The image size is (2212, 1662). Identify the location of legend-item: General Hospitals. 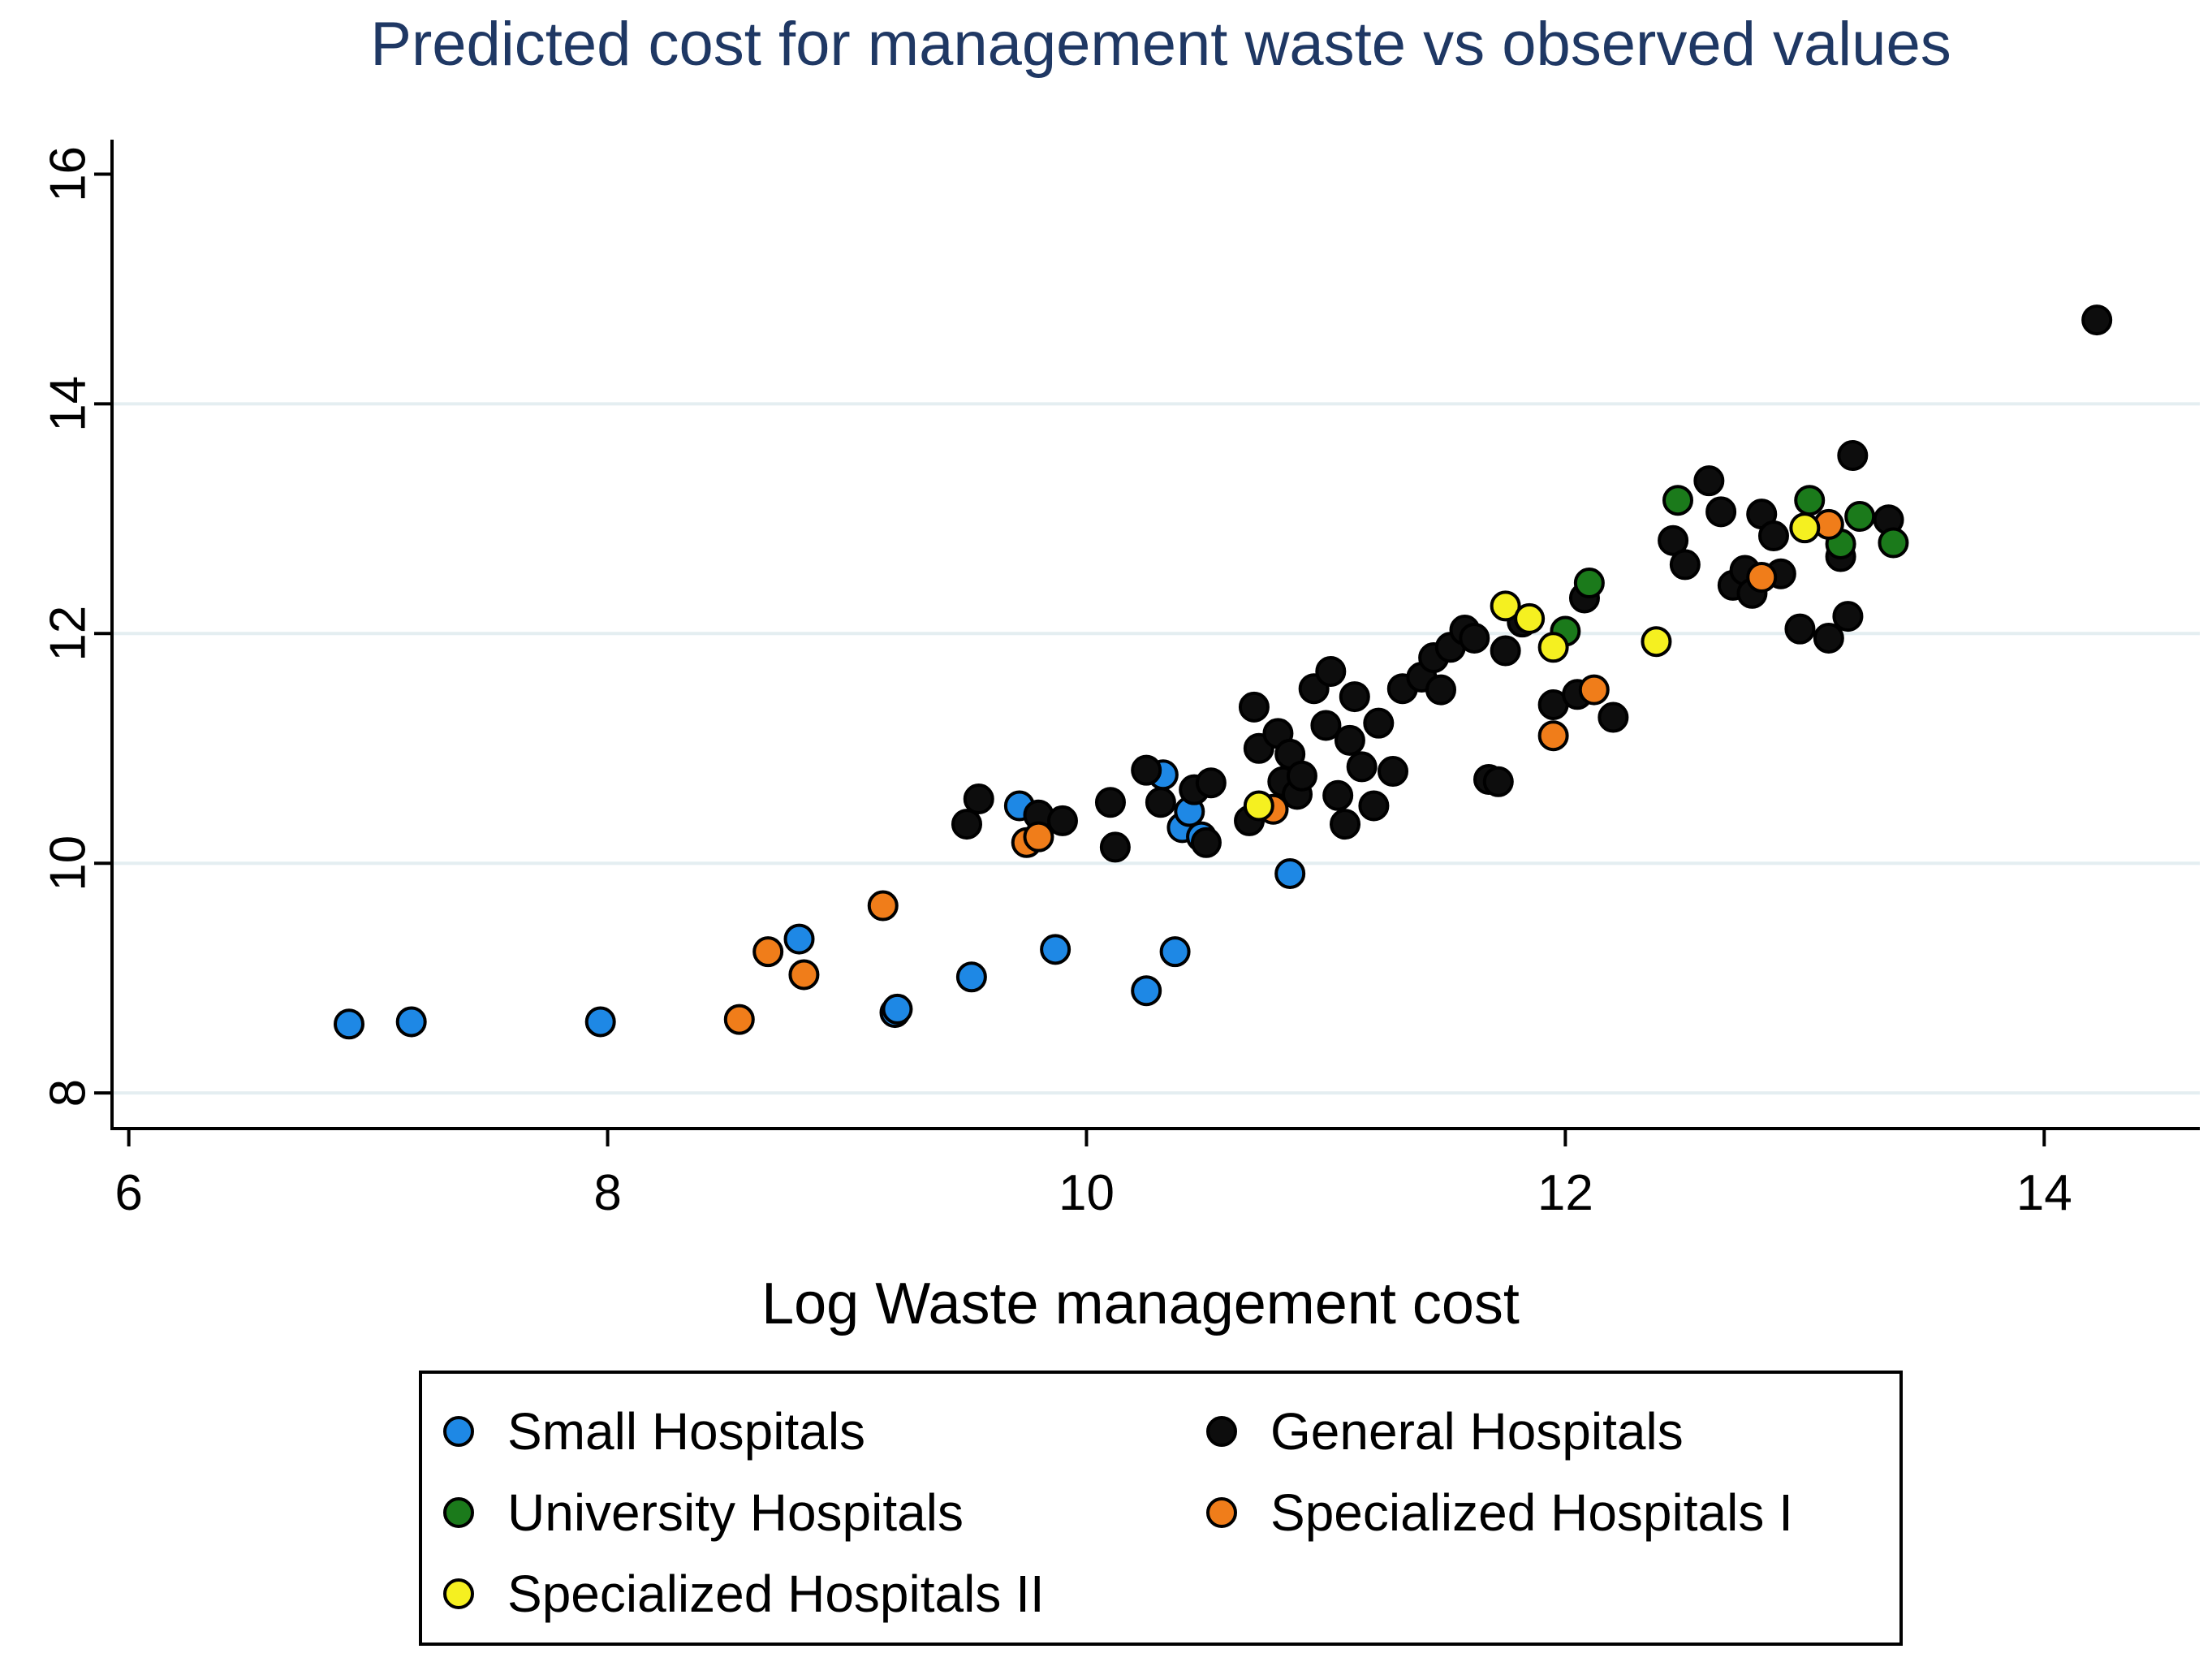
(1445, 1432).